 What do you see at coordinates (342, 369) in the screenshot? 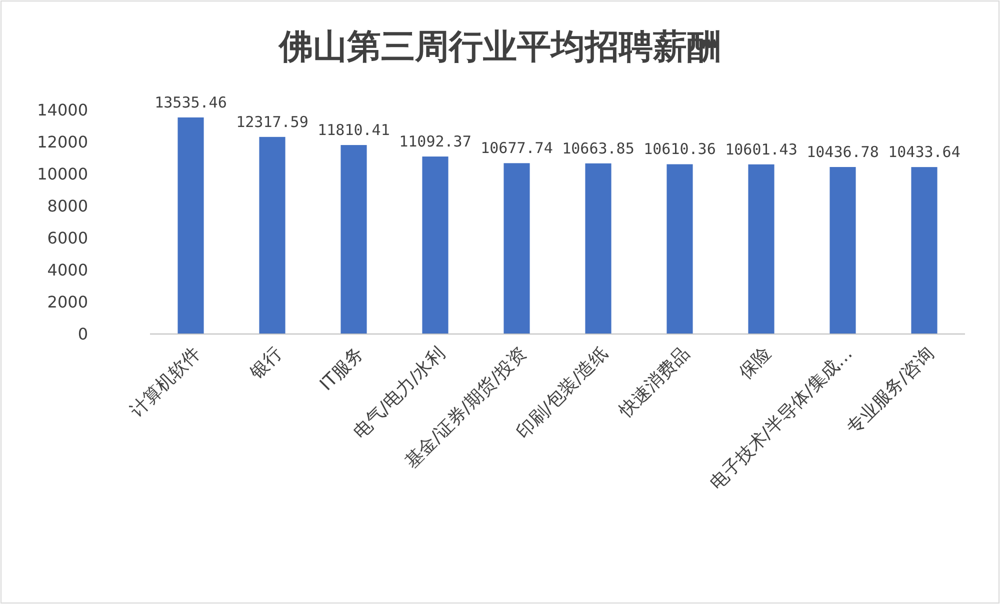
I see `x-tick-label: IT服务` at bounding box center [342, 369].